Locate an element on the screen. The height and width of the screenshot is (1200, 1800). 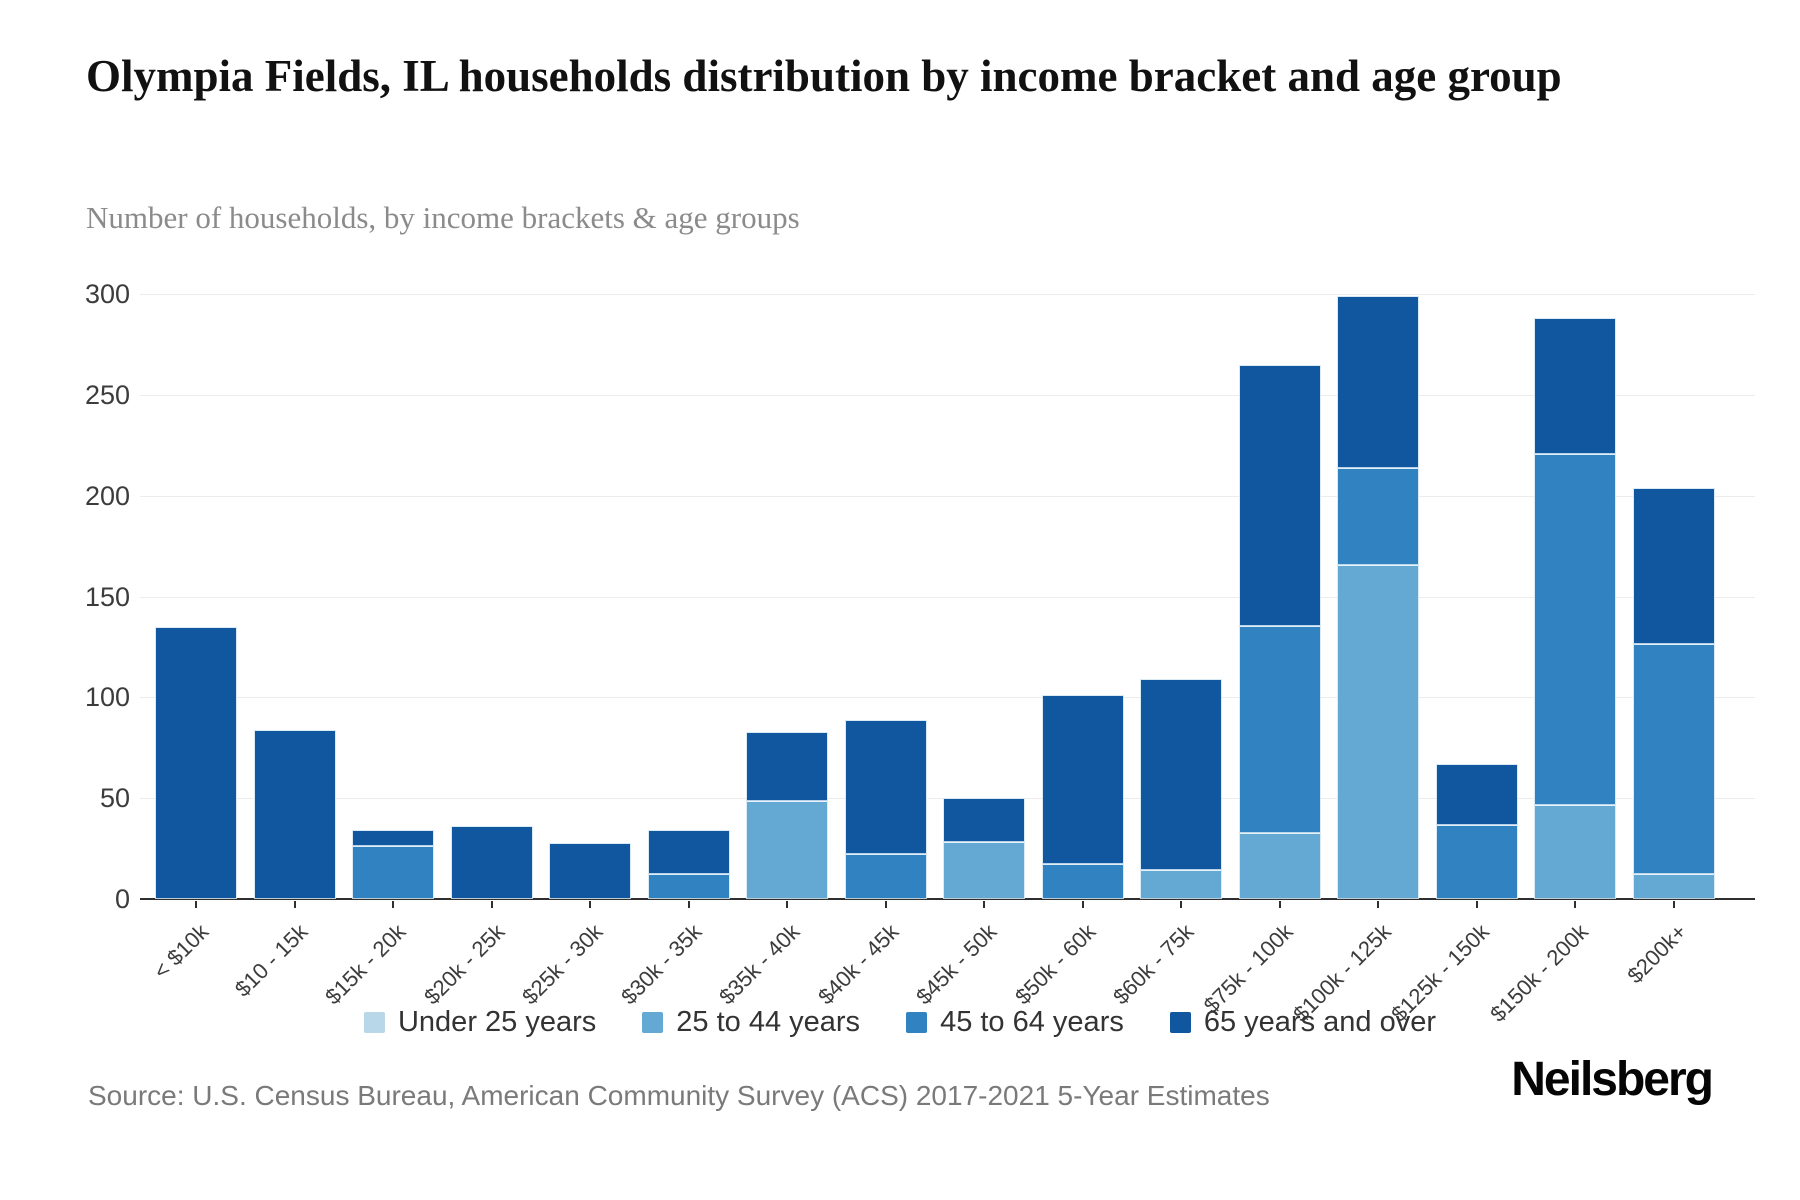
legend-label: Under 25 years is located at coordinates (497, 1022).